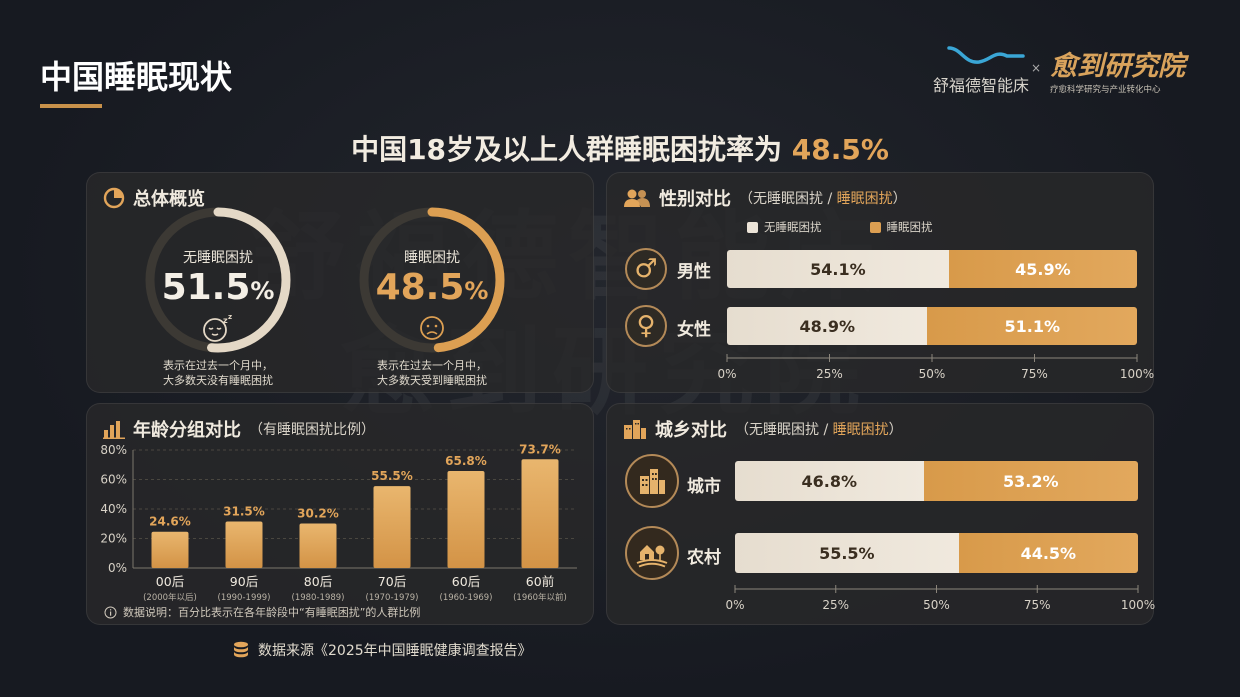 This screenshot has width=1240, height=697. I want to click on urban-tick-label-2: 50%, so click(936, 605).